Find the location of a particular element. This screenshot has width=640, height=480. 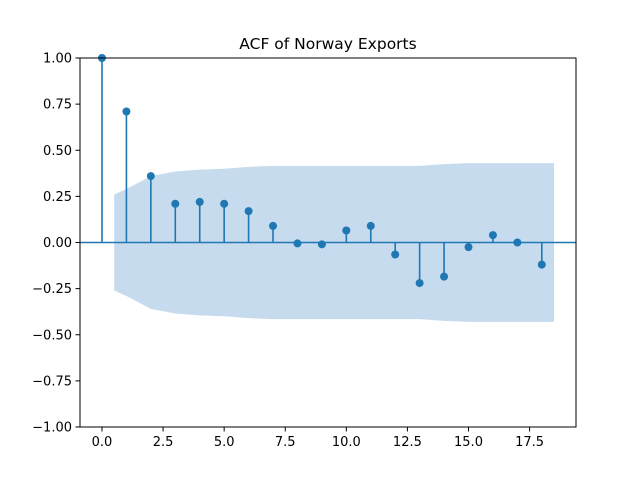

x-tick-label: 5.0 is located at coordinates (224, 442).